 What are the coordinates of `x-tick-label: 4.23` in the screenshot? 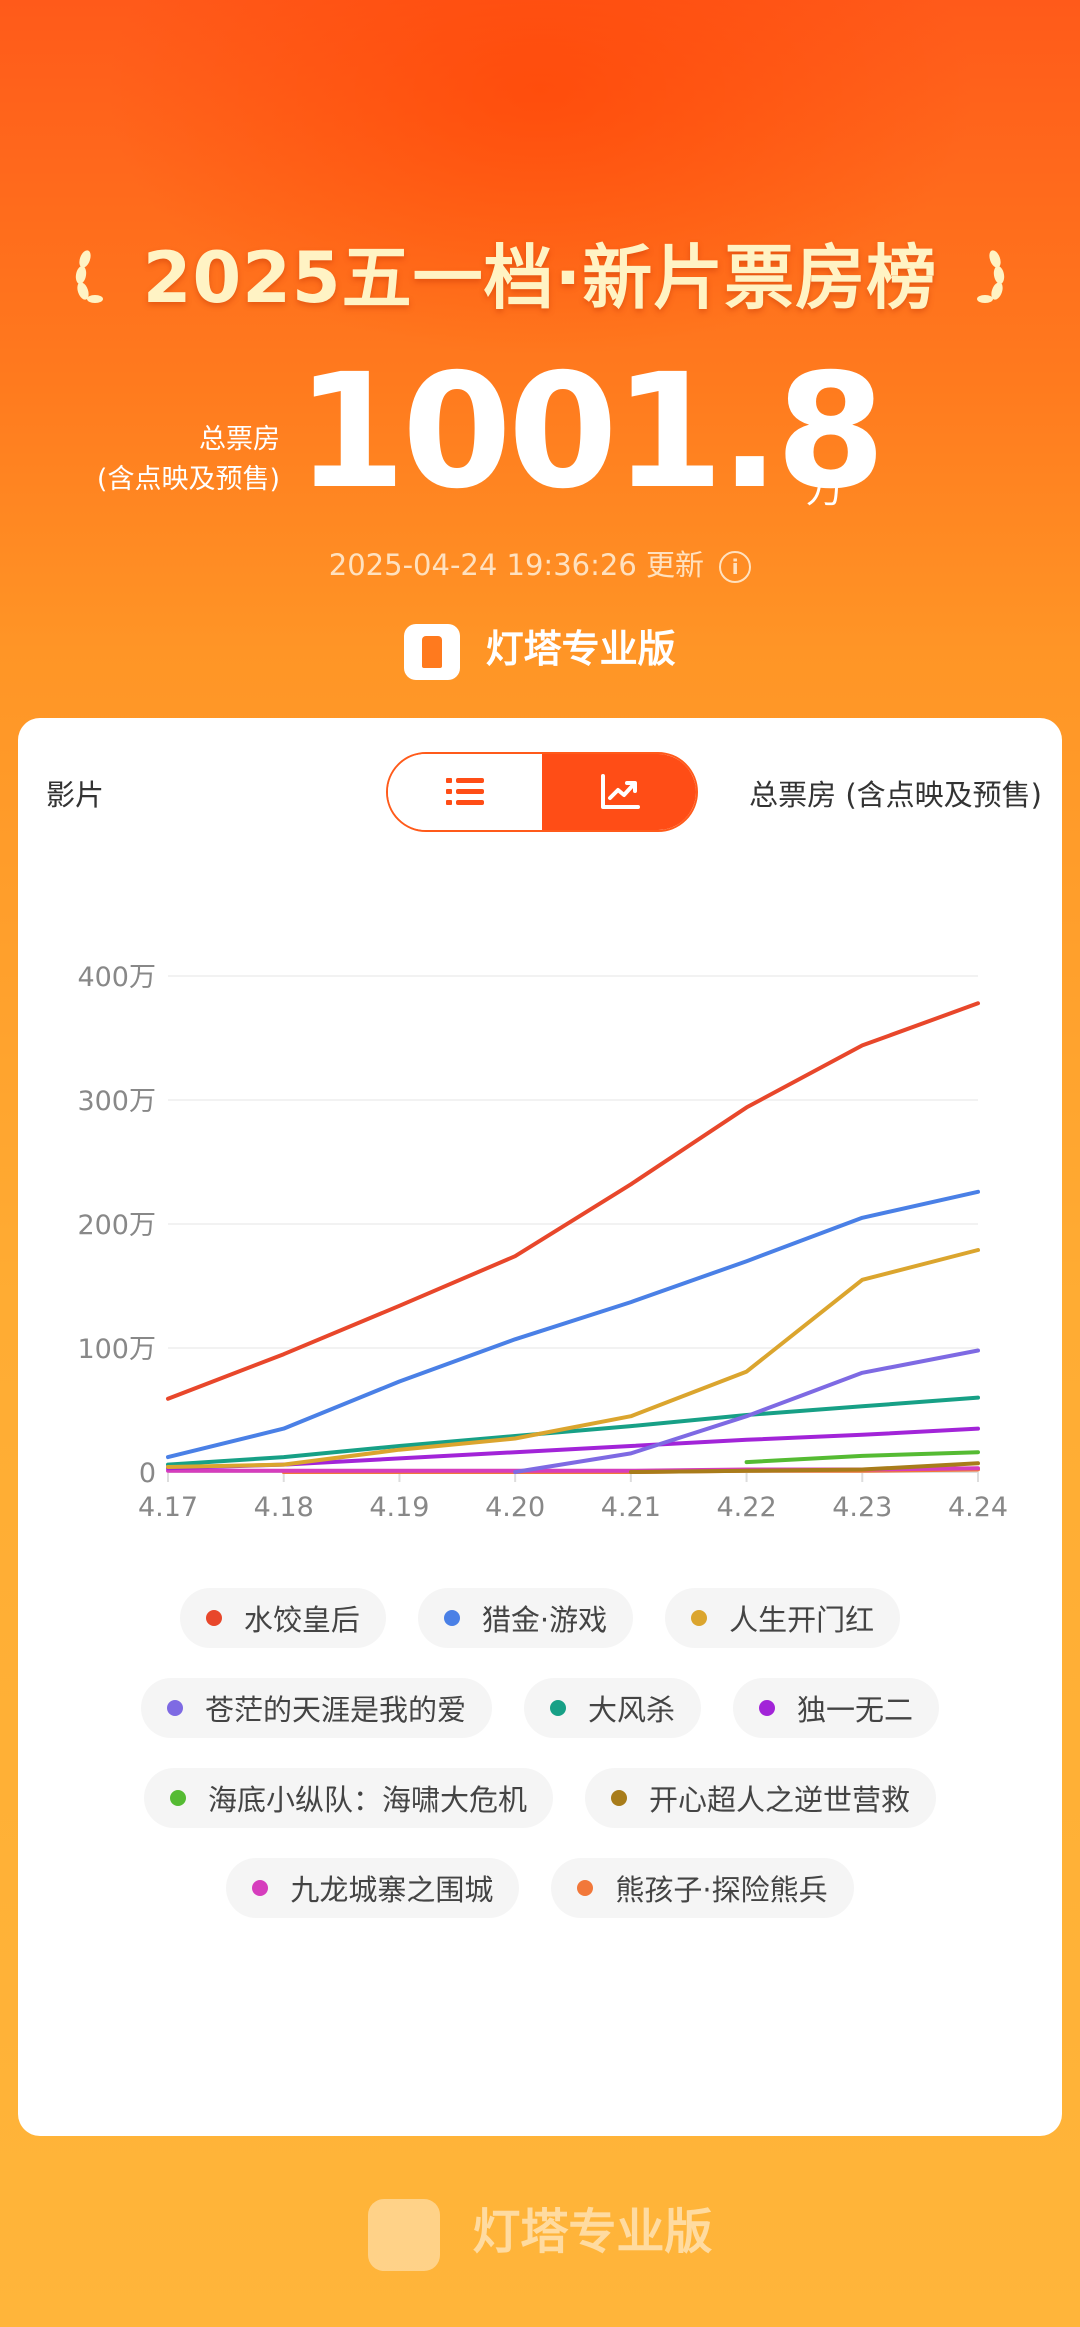 It's located at (862, 1507).